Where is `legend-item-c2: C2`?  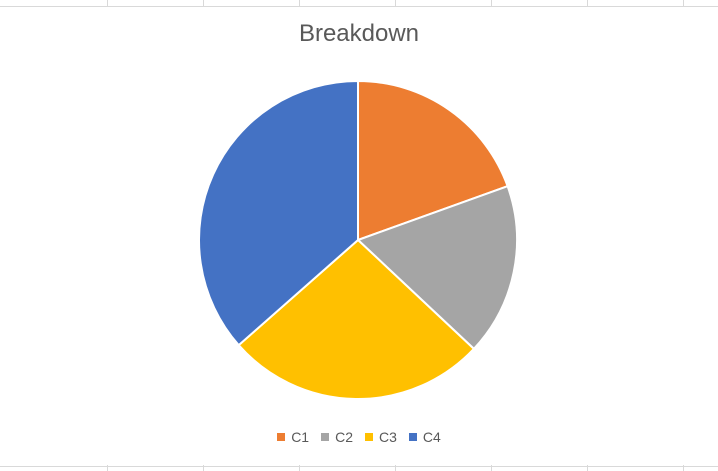
legend-item-c2: C2 is located at coordinates (337, 437).